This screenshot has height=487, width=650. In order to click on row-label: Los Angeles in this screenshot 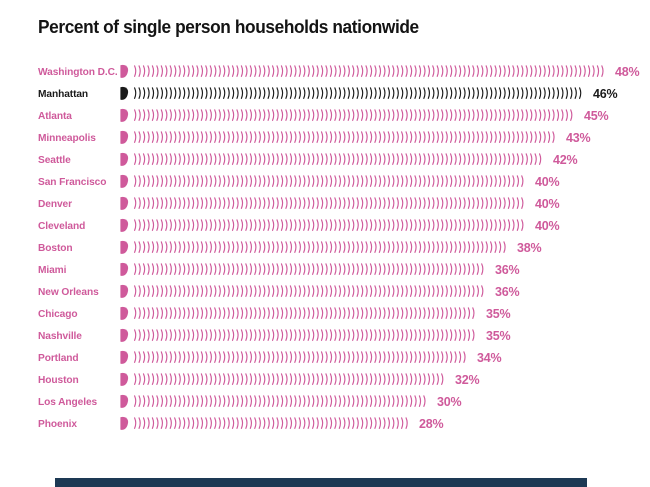, I will do `click(68, 402)`.